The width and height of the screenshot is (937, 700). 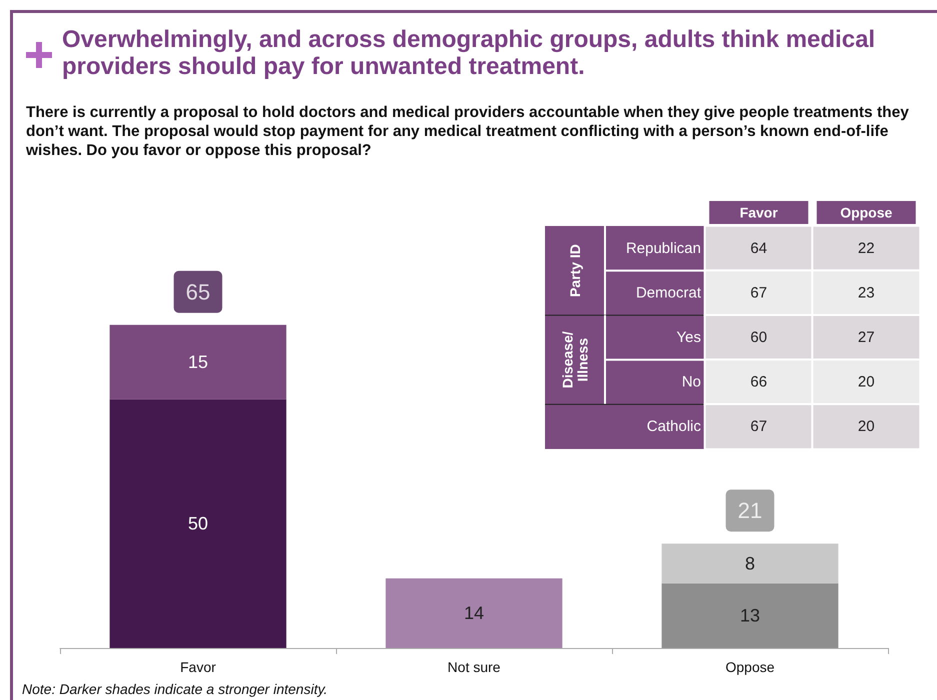 What do you see at coordinates (866, 337) in the screenshot?
I see `data-label: 27` at bounding box center [866, 337].